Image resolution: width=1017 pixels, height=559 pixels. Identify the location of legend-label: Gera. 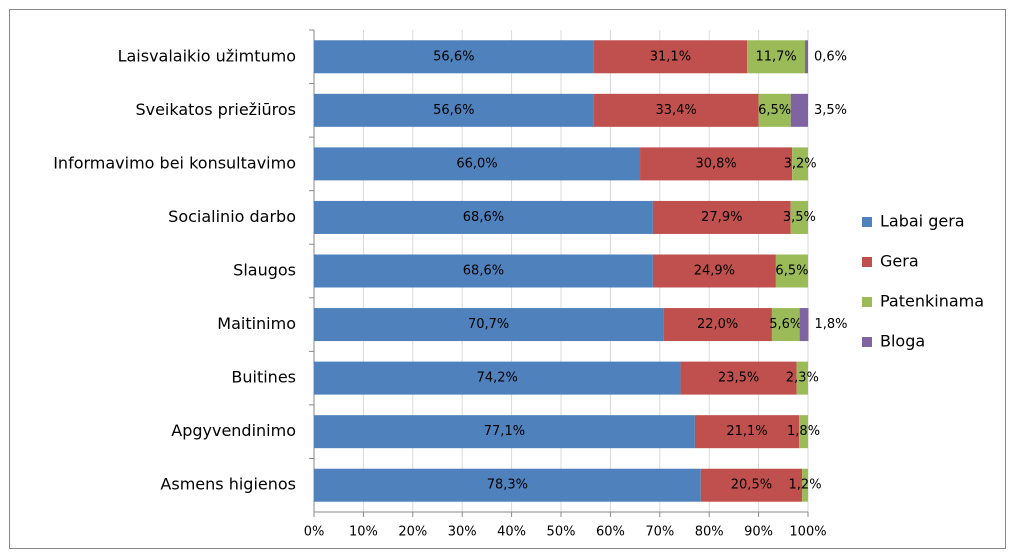
(899, 261).